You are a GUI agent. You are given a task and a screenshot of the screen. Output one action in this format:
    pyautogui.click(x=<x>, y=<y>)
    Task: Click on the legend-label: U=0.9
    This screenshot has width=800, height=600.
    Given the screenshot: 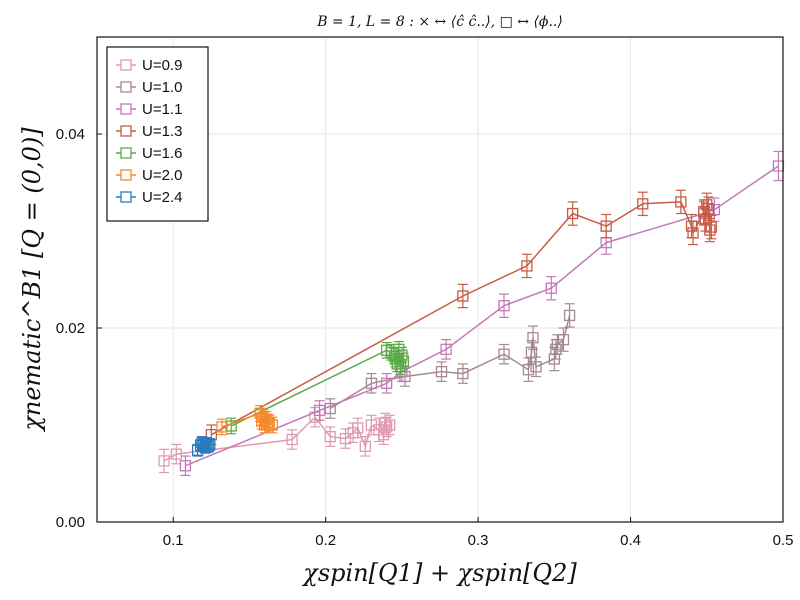 What is the action you would take?
    pyautogui.click(x=162, y=65)
    